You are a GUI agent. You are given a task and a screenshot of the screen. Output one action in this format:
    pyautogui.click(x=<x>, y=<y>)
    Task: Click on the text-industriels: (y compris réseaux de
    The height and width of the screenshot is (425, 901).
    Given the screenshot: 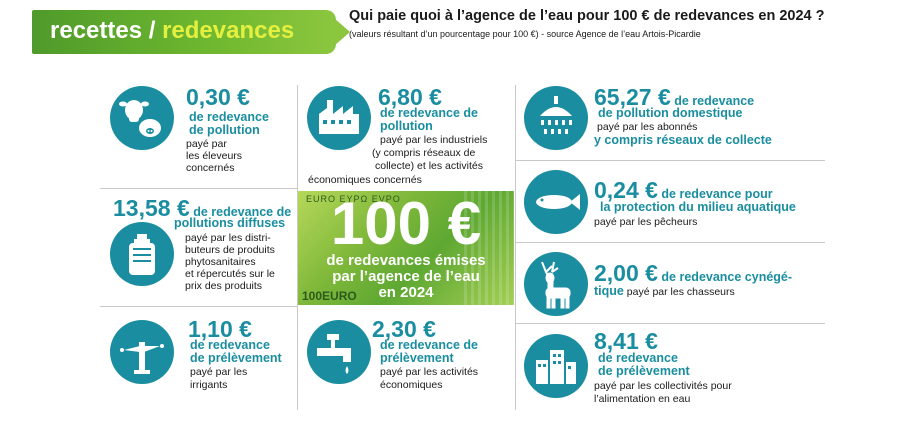 What is the action you would take?
    pyautogui.click(x=424, y=153)
    